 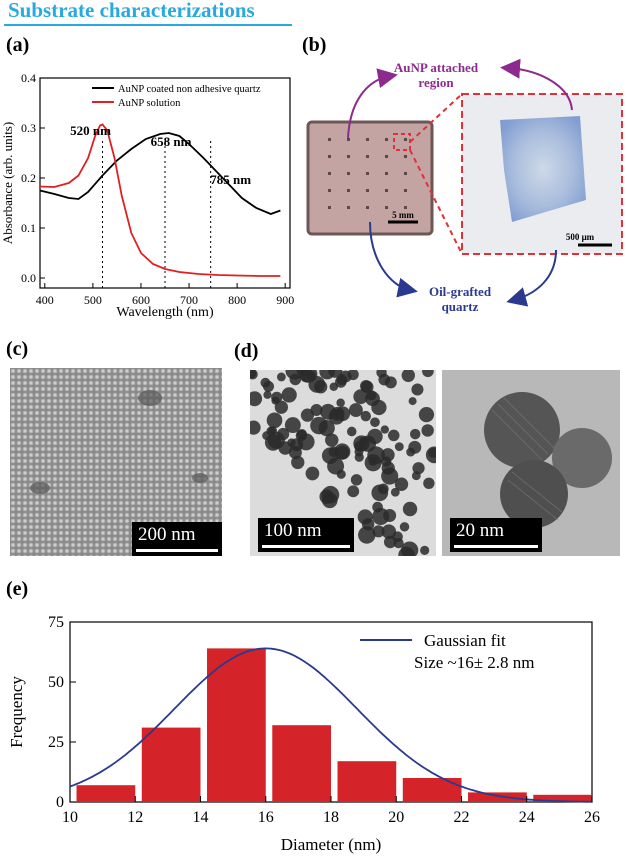 I want to click on uv-vis-peak-label: 785 nm, so click(x=230, y=179).